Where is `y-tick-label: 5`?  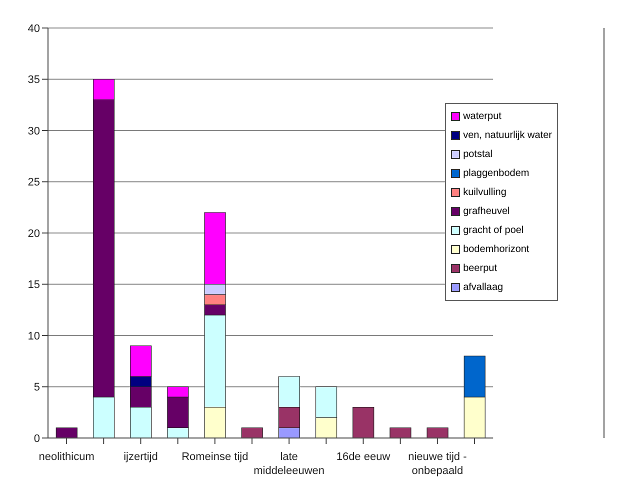 y-tick-label: 5 is located at coordinates (37, 388).